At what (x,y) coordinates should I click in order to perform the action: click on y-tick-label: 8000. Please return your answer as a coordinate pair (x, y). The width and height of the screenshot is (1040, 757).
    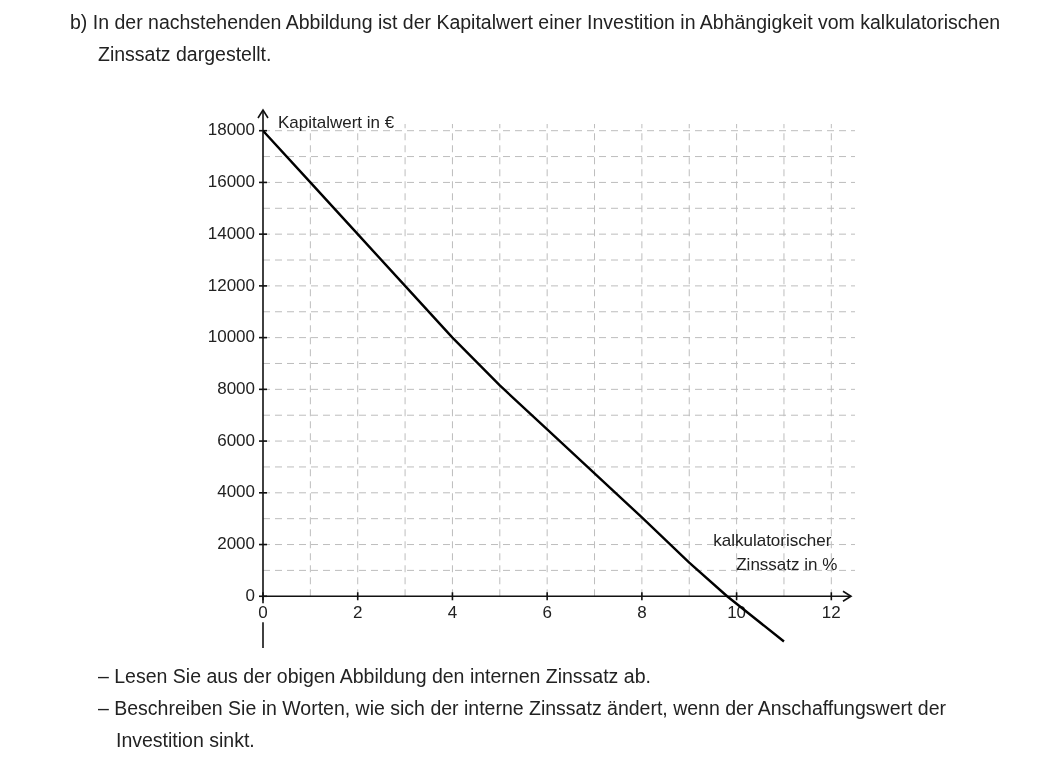
    Looking at the image, I should click on (236, 389).